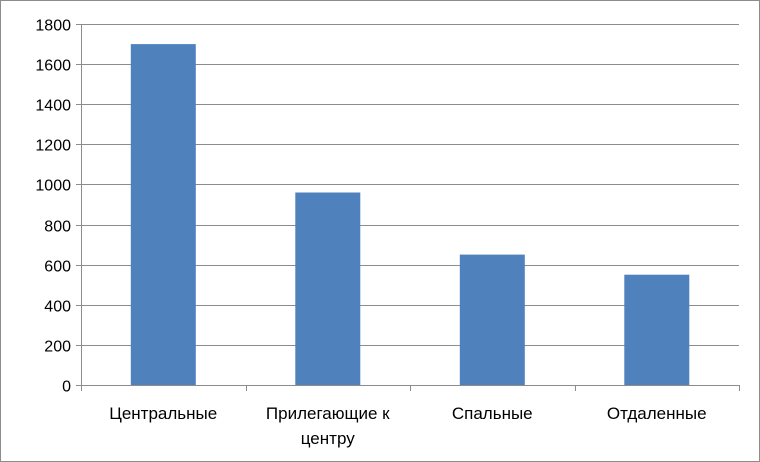 This screenshot has width=760, height=462. Describe the element at coordinates (53, 207) in the screenshot. I see `y-tick-labels: 0 200 400 600 800 1000 1200 1400 1600 1800` at that location.